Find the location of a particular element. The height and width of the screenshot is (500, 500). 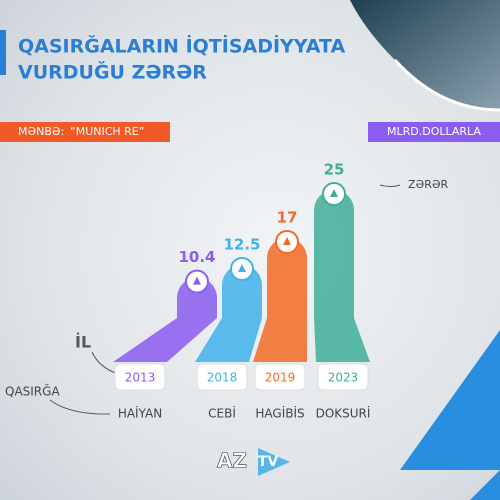

logo-text: AZ is located at coordinates (232, 461).